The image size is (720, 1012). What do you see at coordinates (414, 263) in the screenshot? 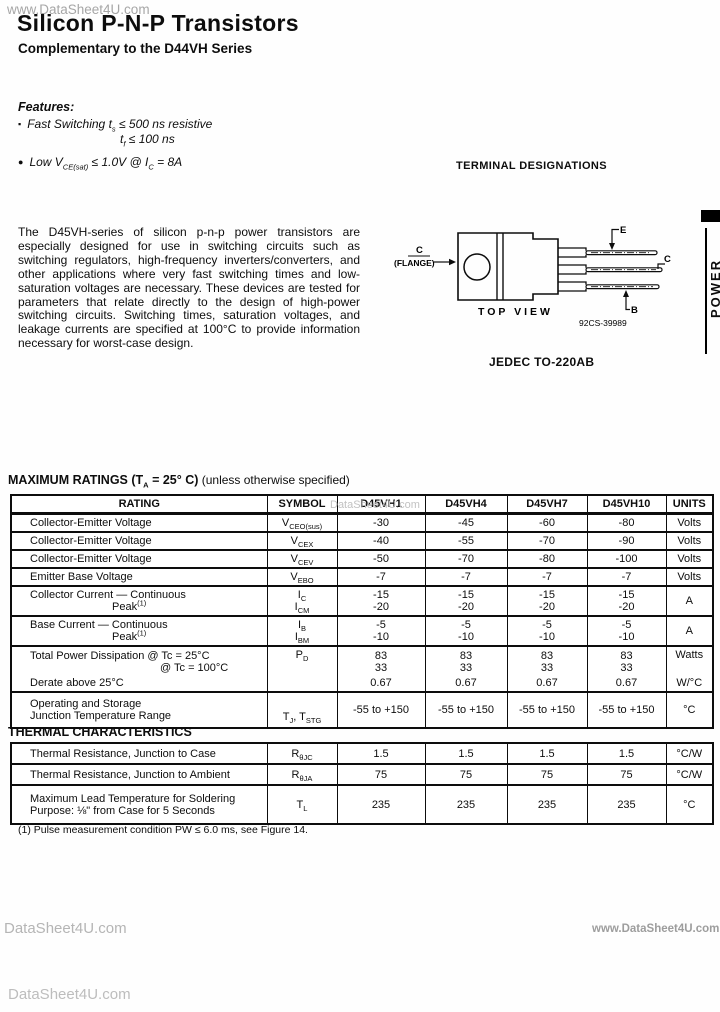
I see `flange-label: (FLANGE)` at bounding box center [414, 263].